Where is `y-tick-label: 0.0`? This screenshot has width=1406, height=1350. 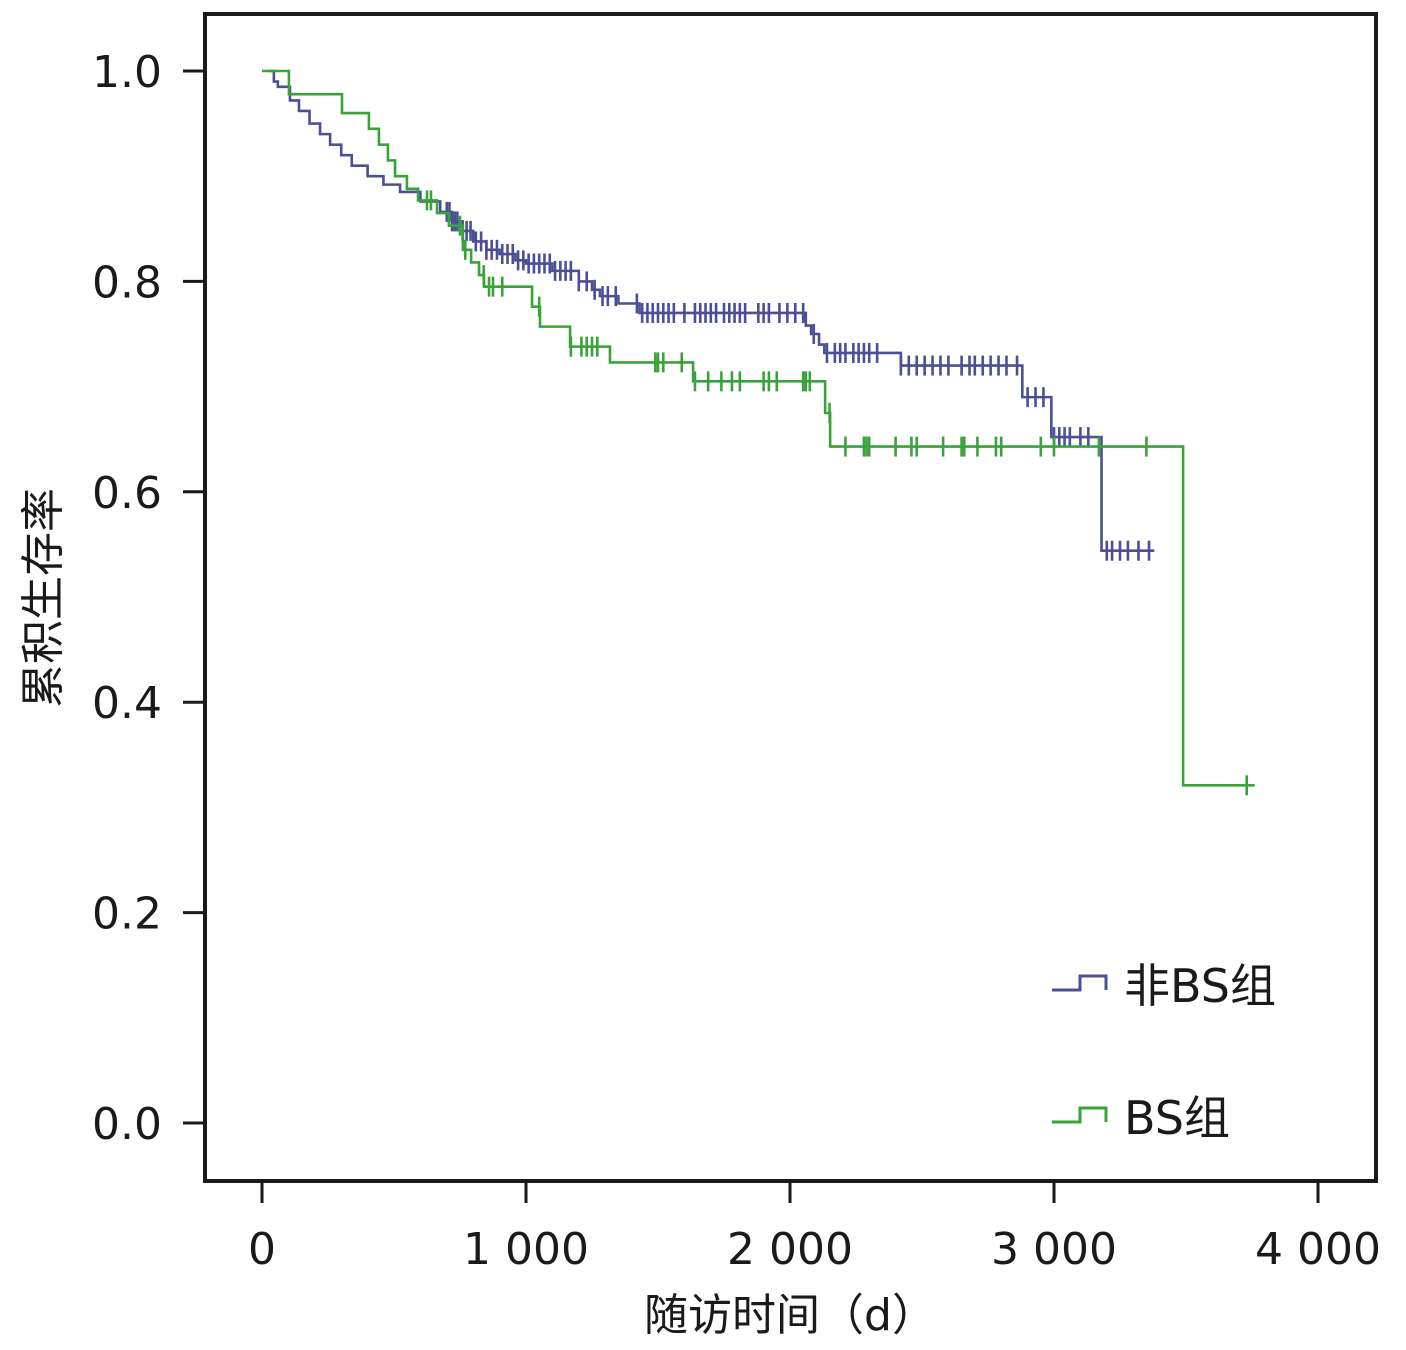 y-tick-label: 0.0 is located at coordinates (127, 1124).